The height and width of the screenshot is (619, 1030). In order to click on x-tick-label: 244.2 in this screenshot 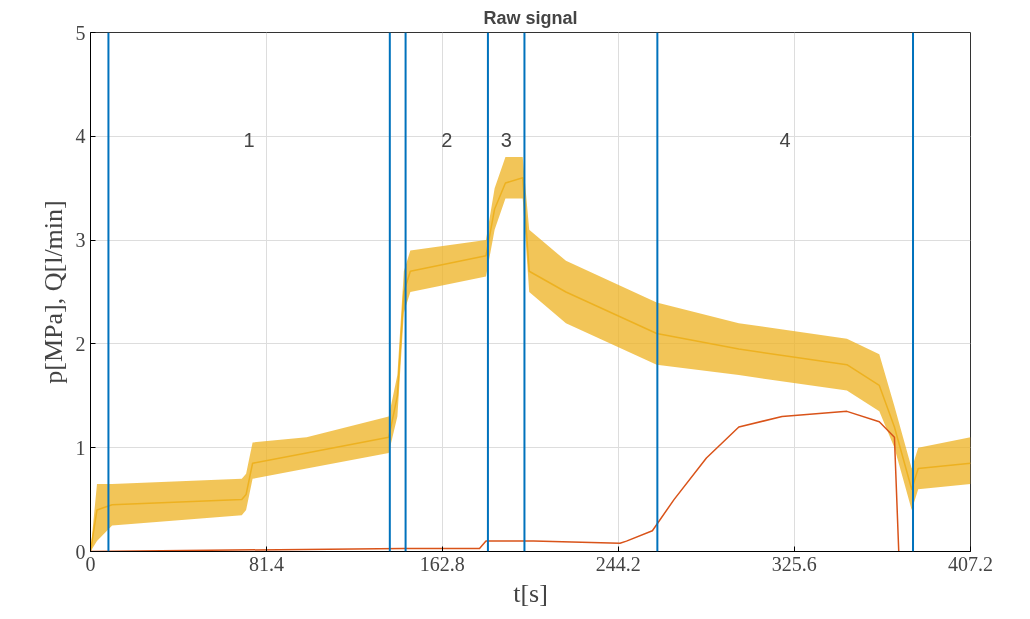, I will do `click(618, 563)`.